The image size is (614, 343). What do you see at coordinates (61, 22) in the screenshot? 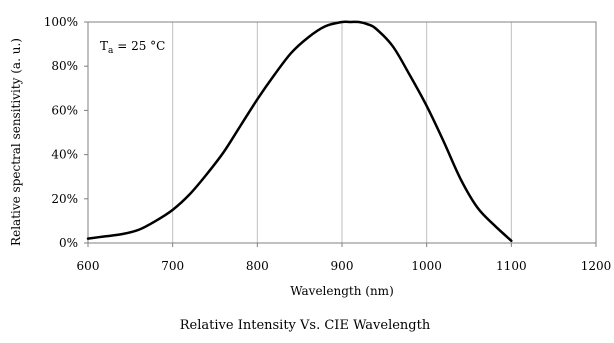
I see `y-tick-label-100: 100%` at bounding box center [61, 22].